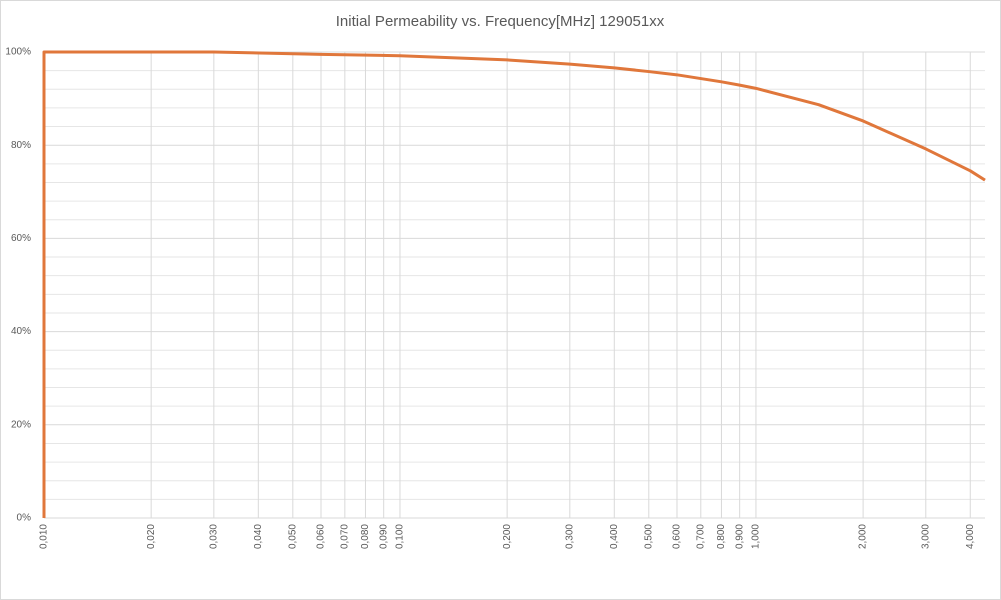 The width and height of the screenshot is (1001, 600). Describe the element at coordinates (365, 536) in the screenshot. I see `x-tick-label: 0,080` at that location.